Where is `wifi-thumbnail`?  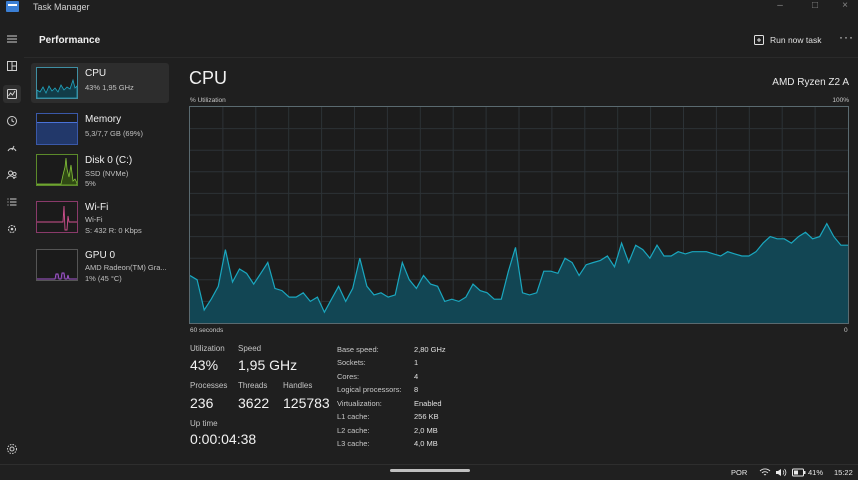 wifi-thumbnail is located at coordinates (57, 217).